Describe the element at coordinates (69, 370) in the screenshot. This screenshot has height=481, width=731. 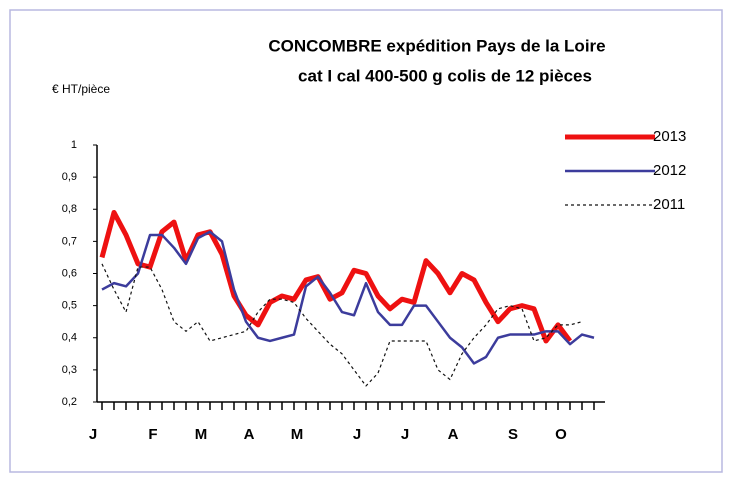
I see `y-tick-label: 0,3` at that location.